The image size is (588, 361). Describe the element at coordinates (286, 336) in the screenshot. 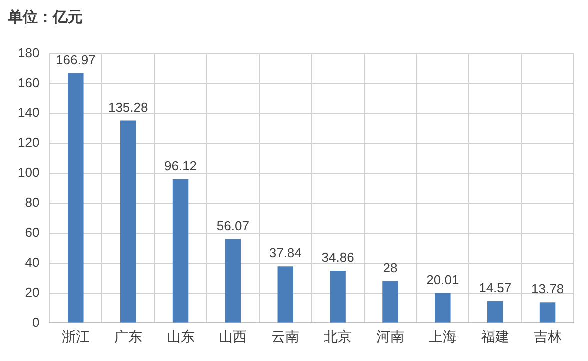

I see `x-tick-label: 云南` at that location.